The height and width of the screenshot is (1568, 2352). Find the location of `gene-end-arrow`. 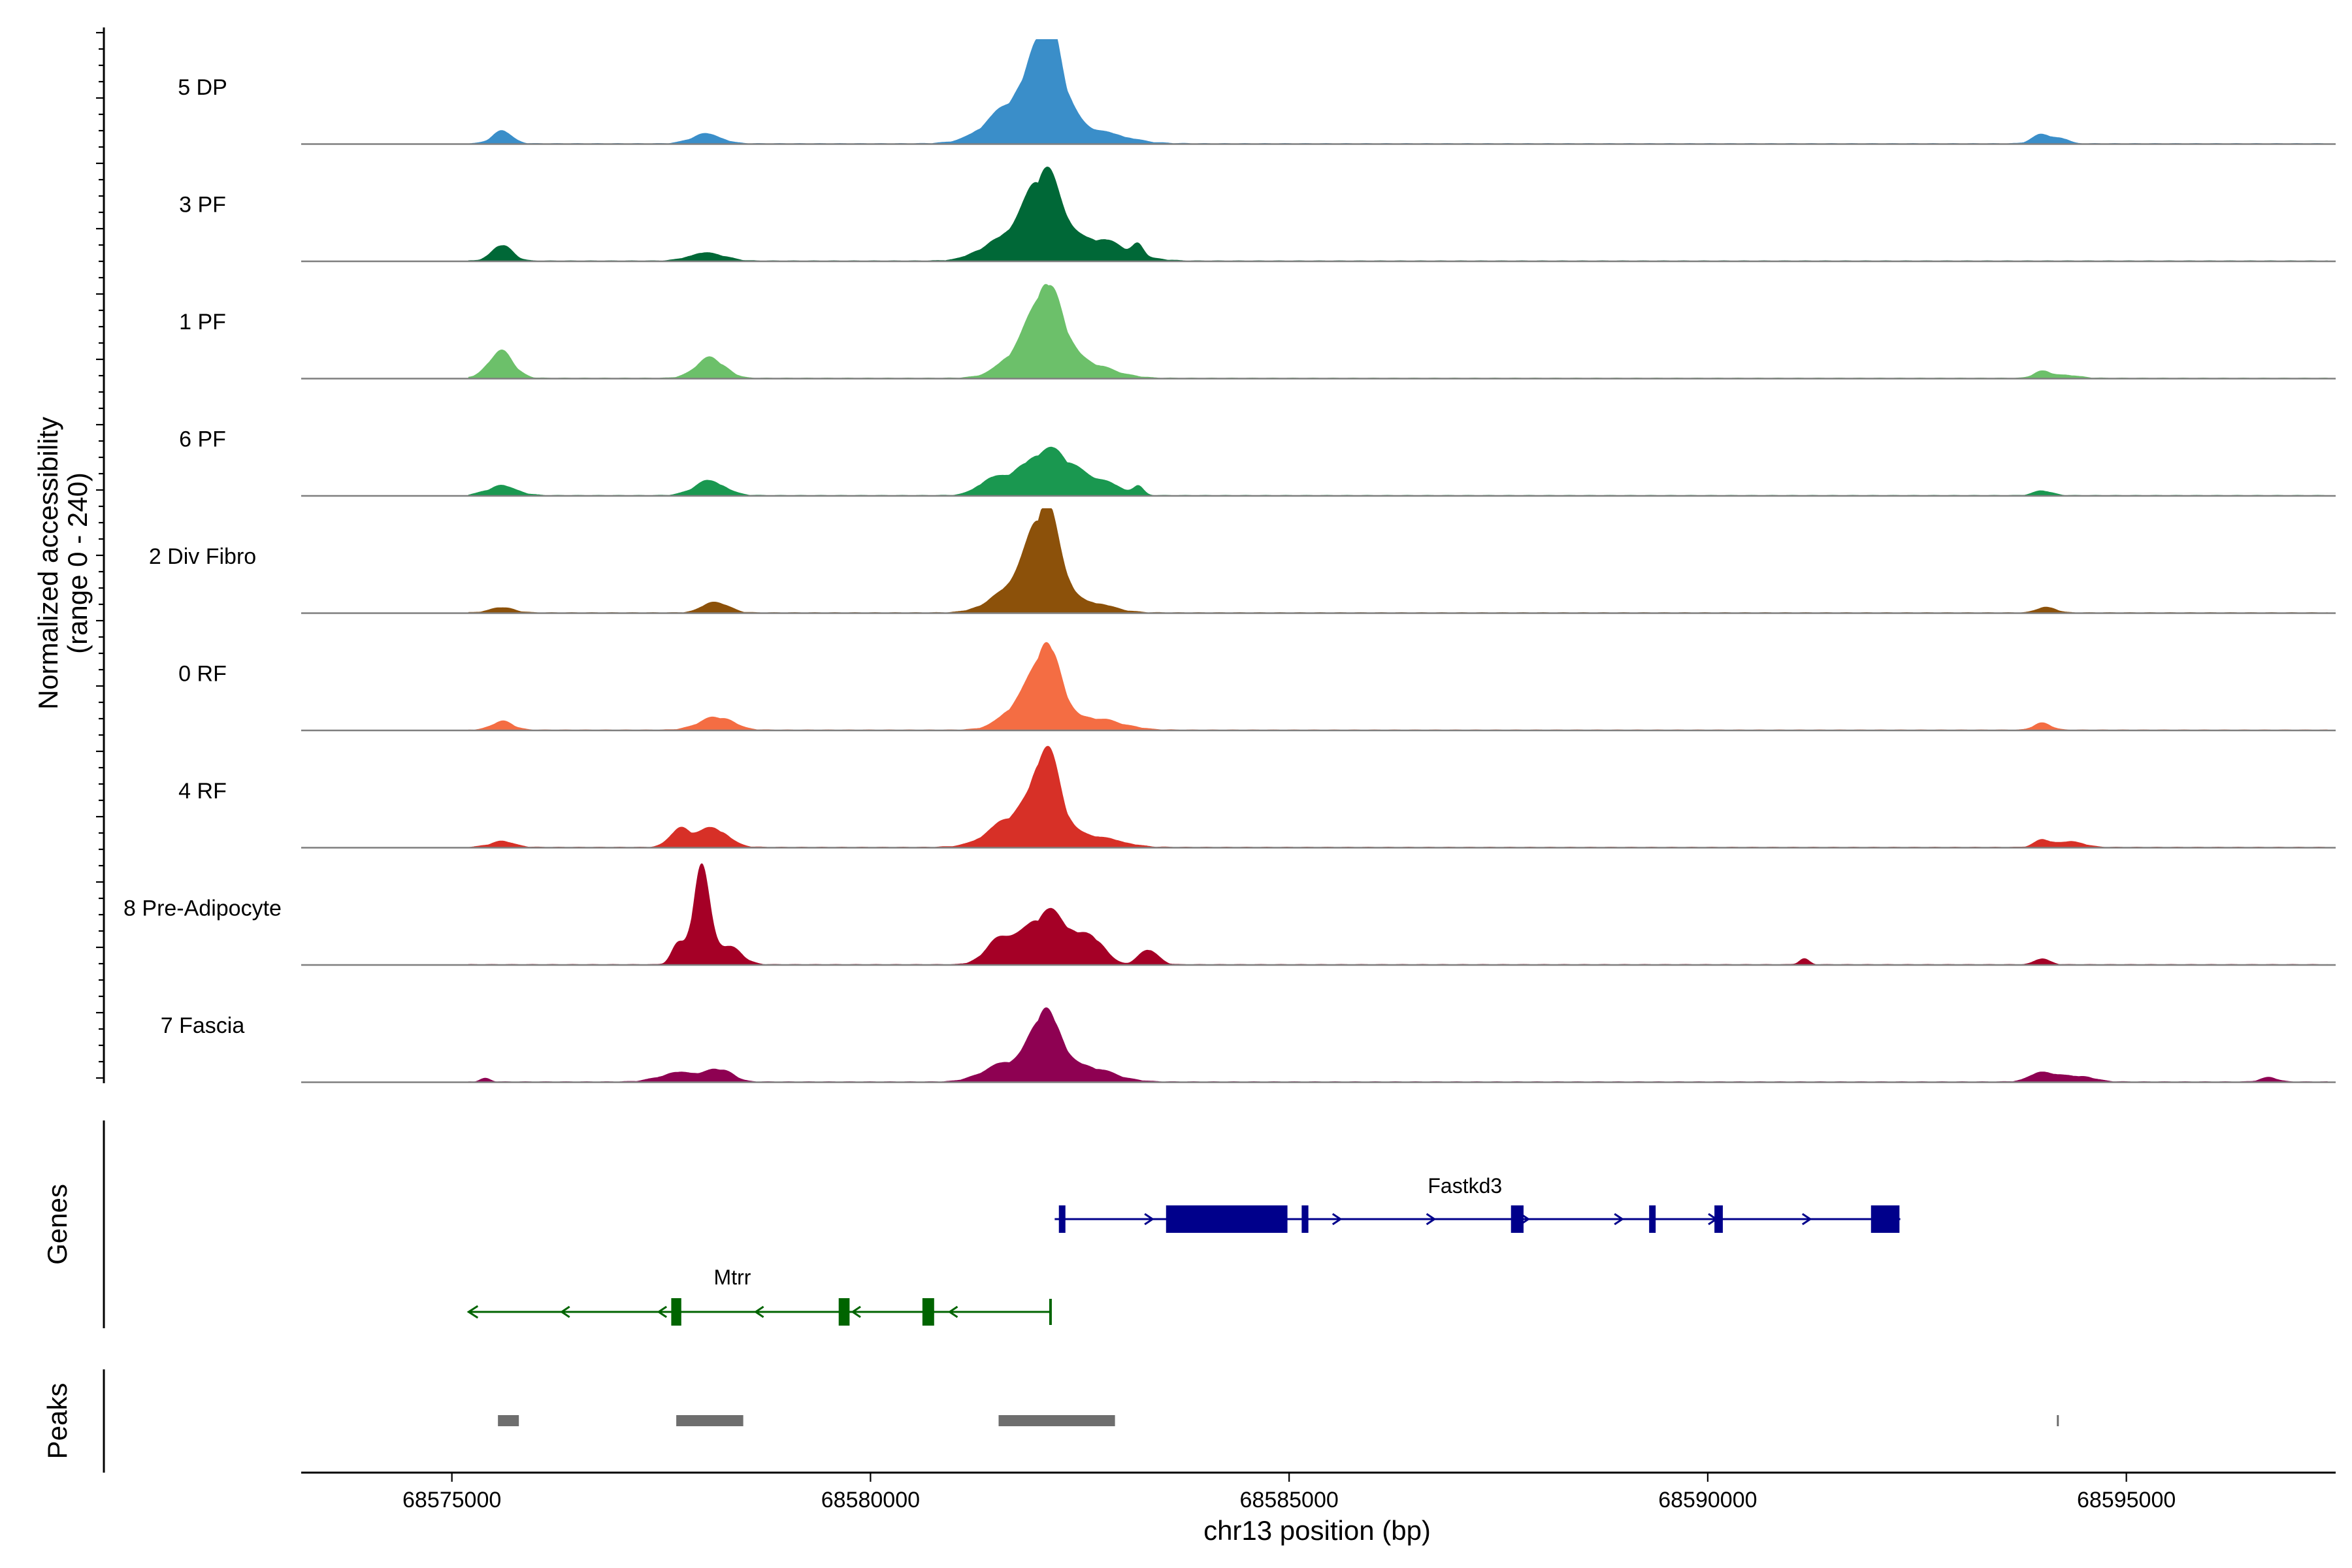

gene-end-arrow is located at coordinates (472, 1312).